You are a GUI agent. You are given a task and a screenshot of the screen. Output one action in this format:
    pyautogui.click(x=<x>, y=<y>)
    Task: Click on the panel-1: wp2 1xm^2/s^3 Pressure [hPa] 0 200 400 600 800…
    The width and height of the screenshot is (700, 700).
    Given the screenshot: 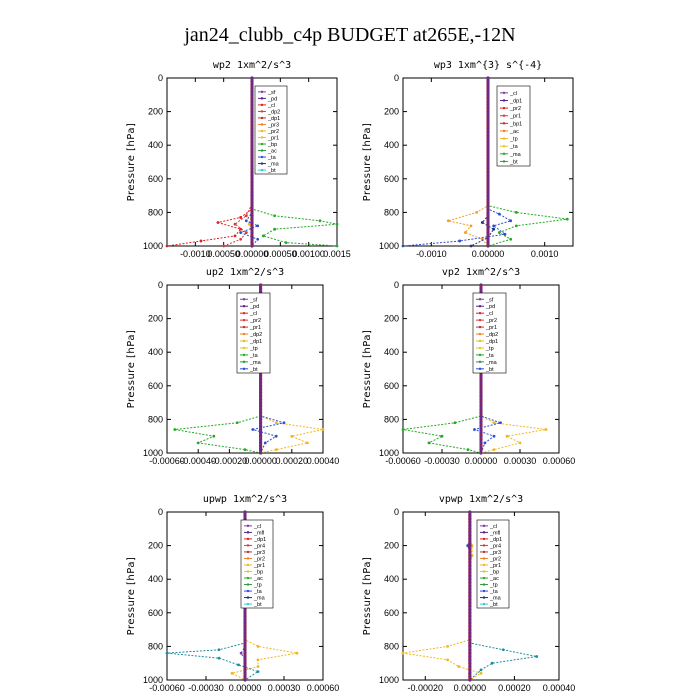 What is the action you would take?
    pyautogui.click(x=238, y=159)
    